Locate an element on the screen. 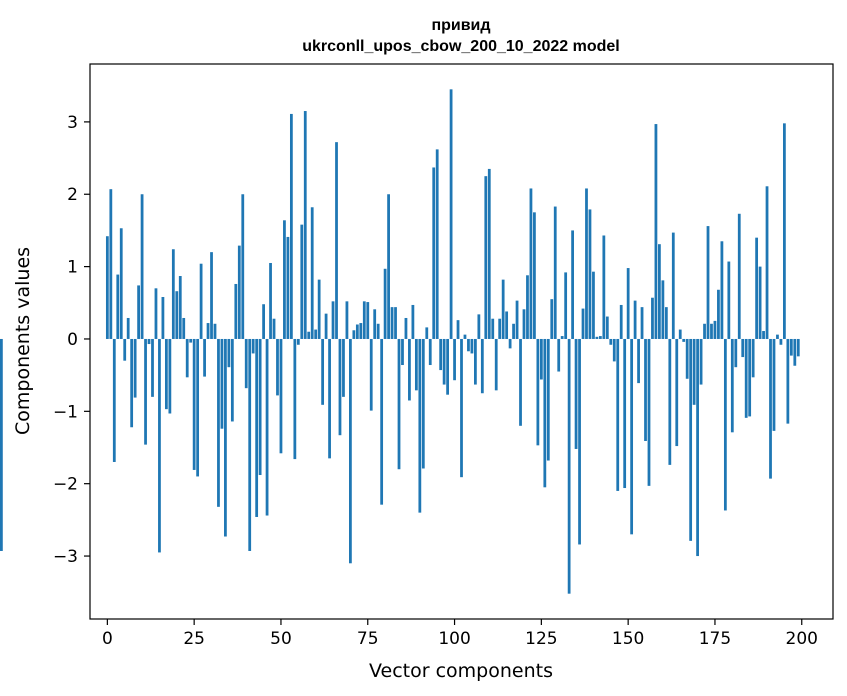 The width and height of the screenshot is (847, 696). chart-title: привид is located at coordinates (460, 25).